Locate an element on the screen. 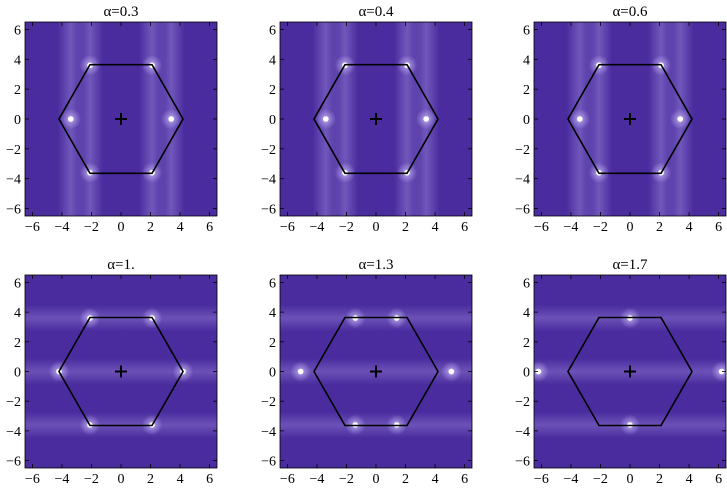 The image size is (727, 490). bright-spot-glow is located at coordinates (718, 371).